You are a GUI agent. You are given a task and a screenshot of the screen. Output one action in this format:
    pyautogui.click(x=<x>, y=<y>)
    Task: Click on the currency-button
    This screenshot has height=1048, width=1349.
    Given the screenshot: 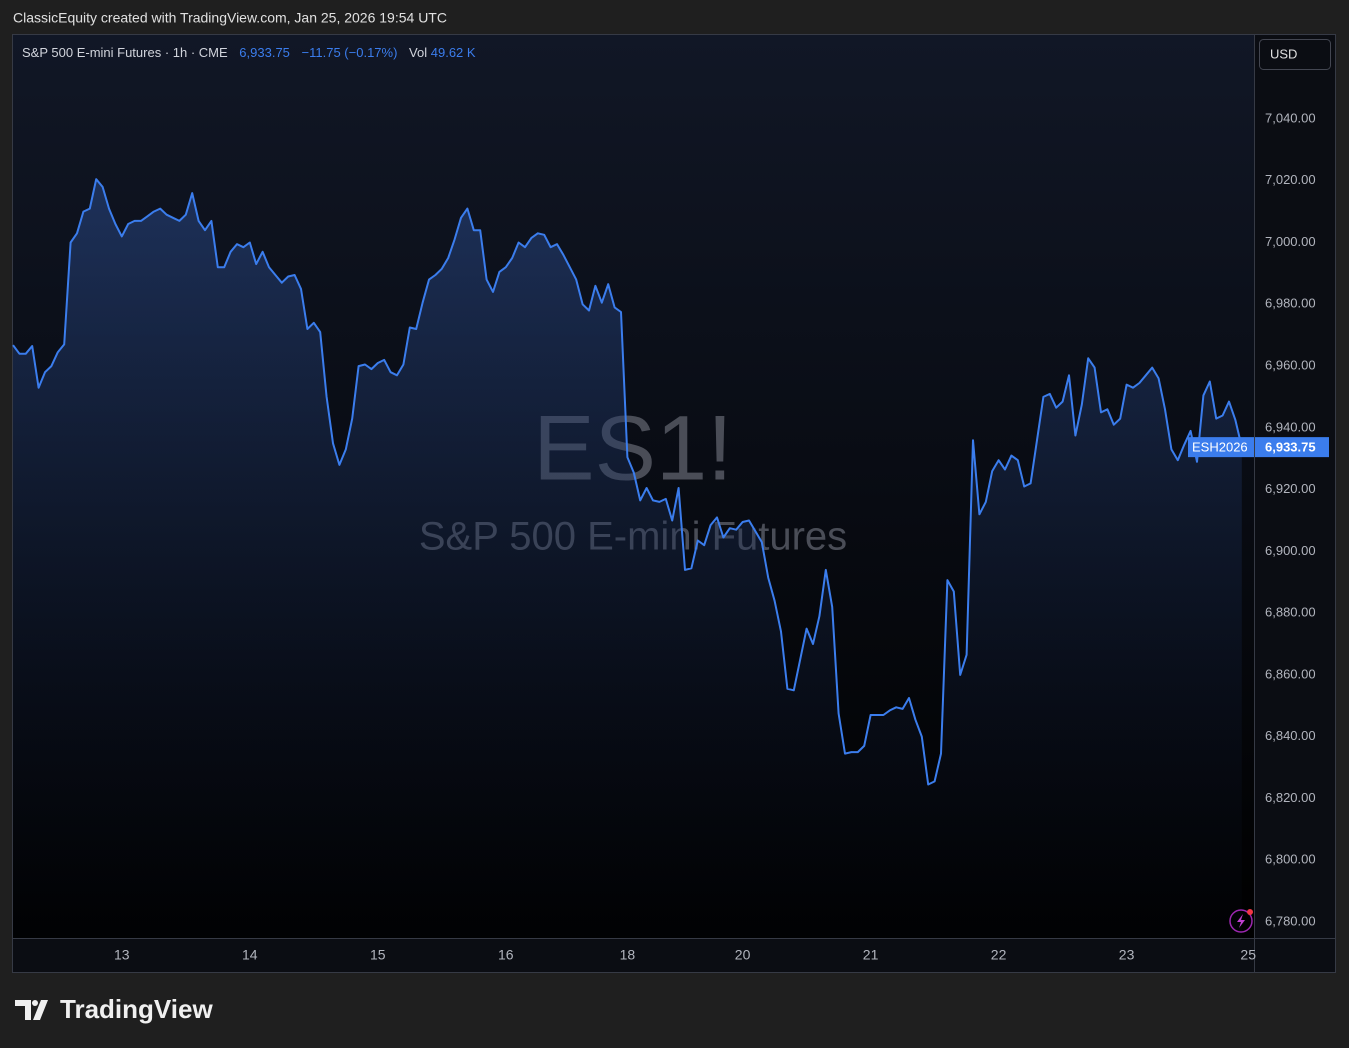 What is the action you would take?
    pyautogui.click(x=1295, y=54)
    